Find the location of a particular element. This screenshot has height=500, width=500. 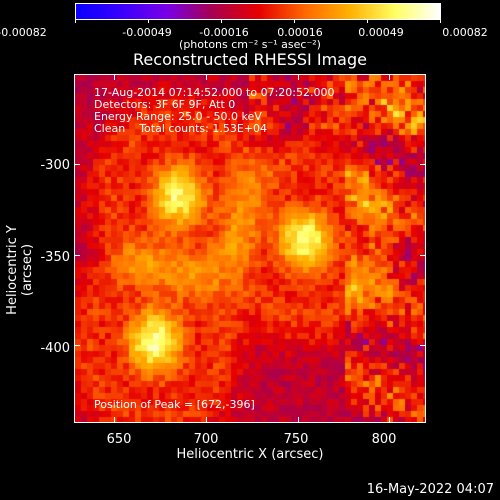

colorbar-tick-label: -0.00049 is located at coordinates (147, 32).